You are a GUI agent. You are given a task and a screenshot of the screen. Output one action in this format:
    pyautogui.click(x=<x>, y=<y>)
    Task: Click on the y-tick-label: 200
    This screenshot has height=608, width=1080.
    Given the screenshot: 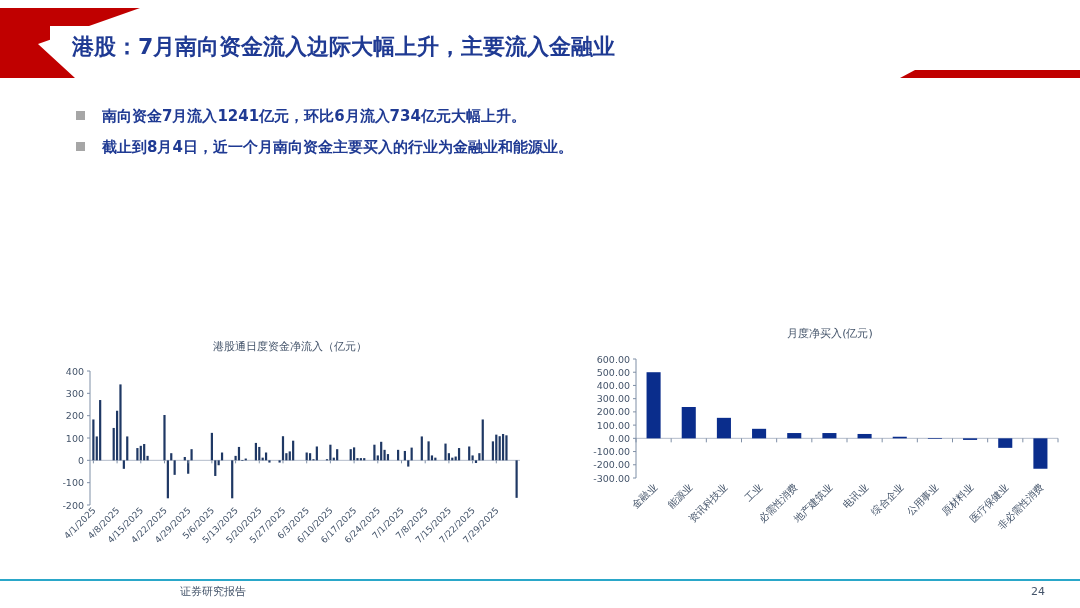 What is the action you would take?
    pyautogui.click(x=74, y=416)
    